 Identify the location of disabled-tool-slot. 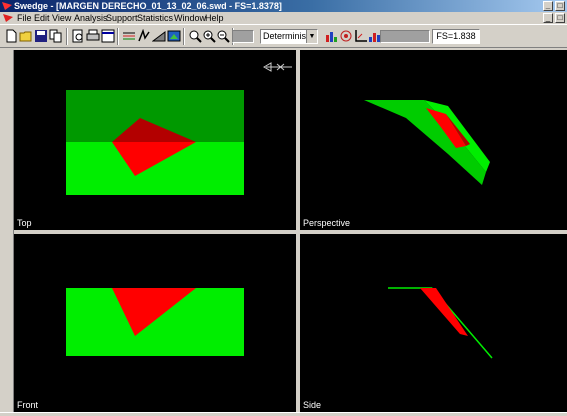
(243, 36).